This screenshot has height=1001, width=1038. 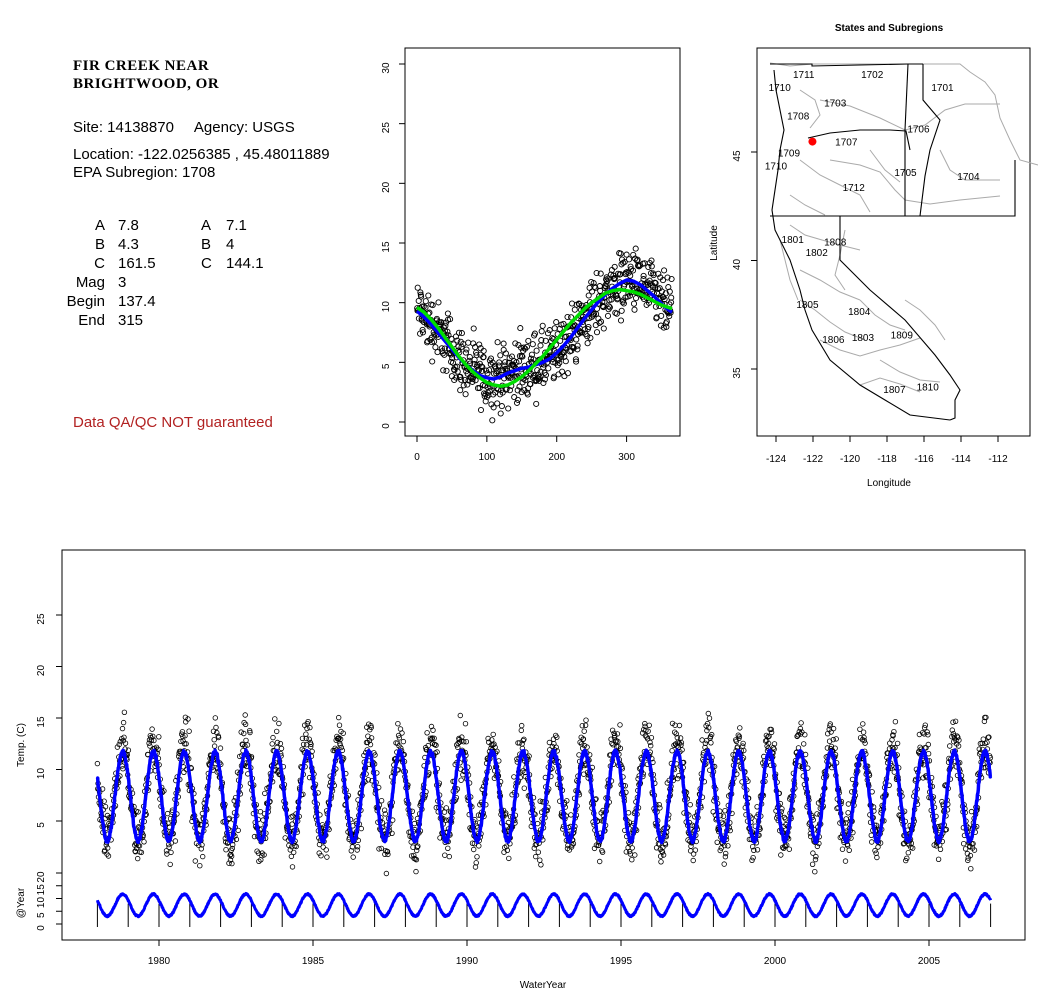 What do you see at coordinates (141, 66) in the screenshot?
I see `site-title-line1: FIR CREEK NEAR` at bounding box center [141, 66].